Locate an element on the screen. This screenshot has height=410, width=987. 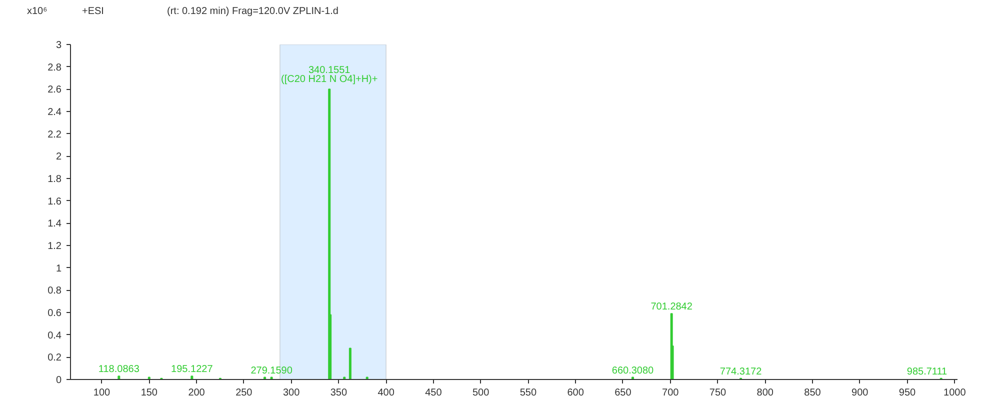
annotation: 118.0863 is located at coordinates (119, 370).